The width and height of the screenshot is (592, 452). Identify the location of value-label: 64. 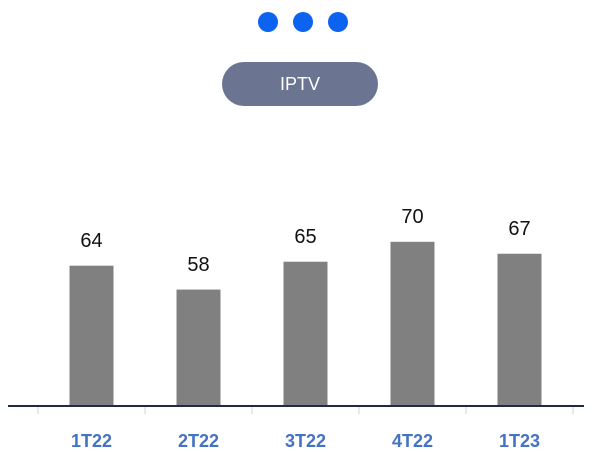
(91, 241).